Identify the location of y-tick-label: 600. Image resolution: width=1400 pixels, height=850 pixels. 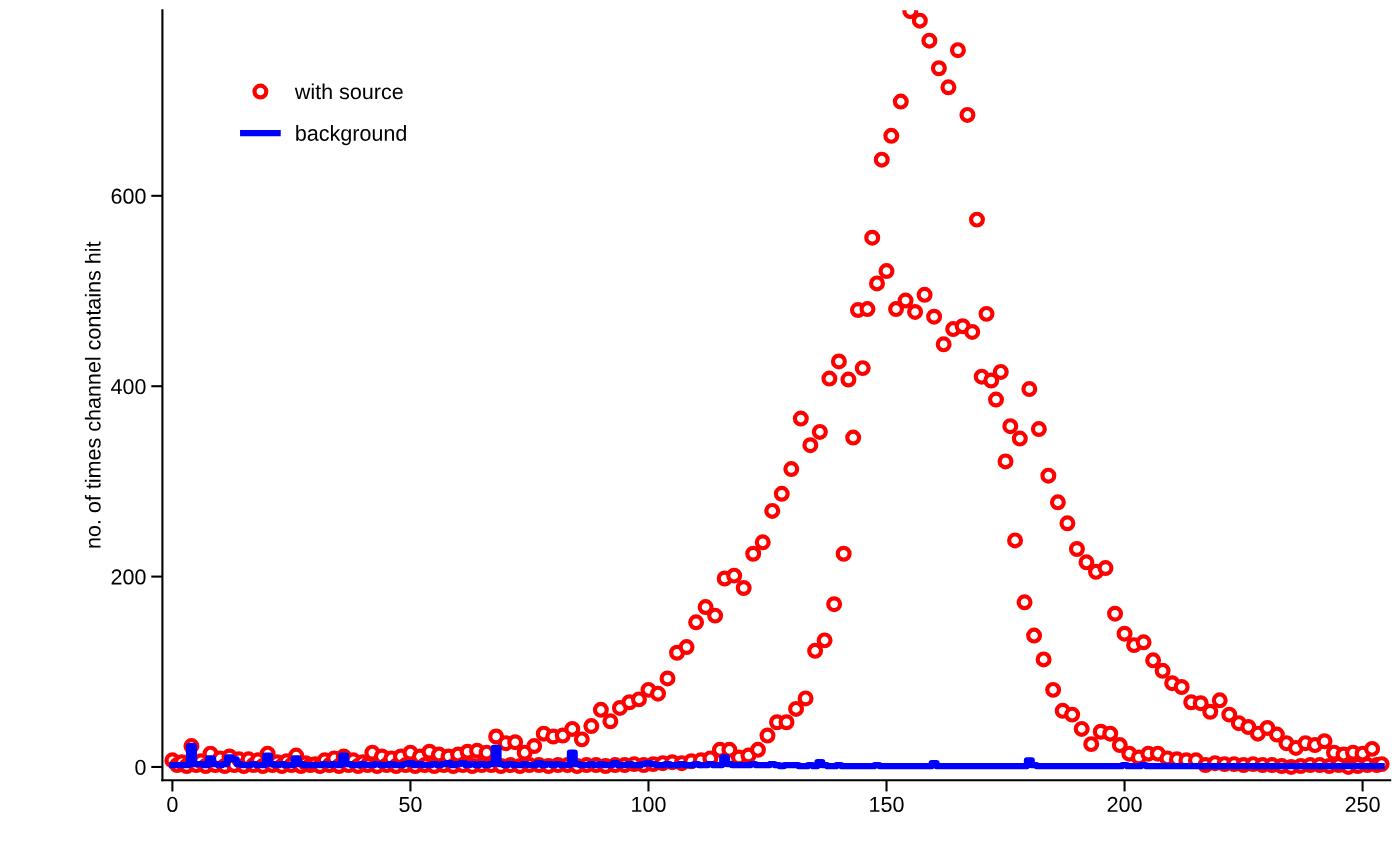
(128, 196).